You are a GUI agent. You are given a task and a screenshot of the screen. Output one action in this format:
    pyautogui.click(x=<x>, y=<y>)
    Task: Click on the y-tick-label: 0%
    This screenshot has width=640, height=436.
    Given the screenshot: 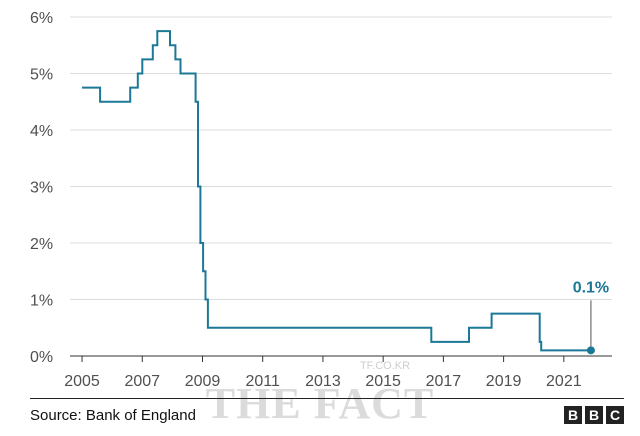 What is the action you would take?
    pyautogui.click(x=41, y=357)
    